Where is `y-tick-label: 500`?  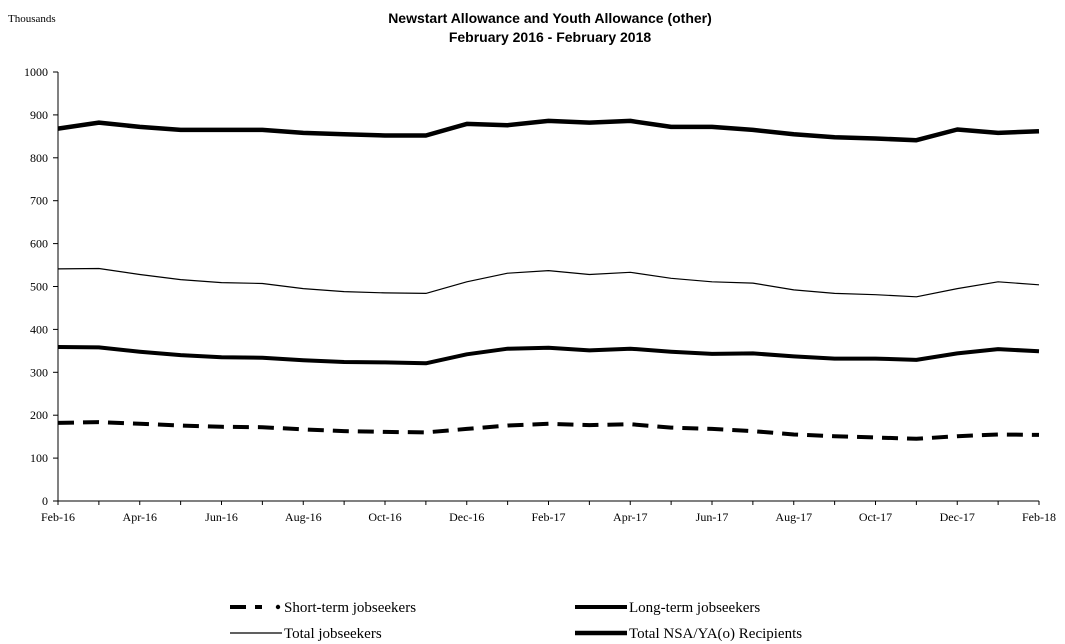 y-tick-label: 500 is located at coordinates (39, 287).